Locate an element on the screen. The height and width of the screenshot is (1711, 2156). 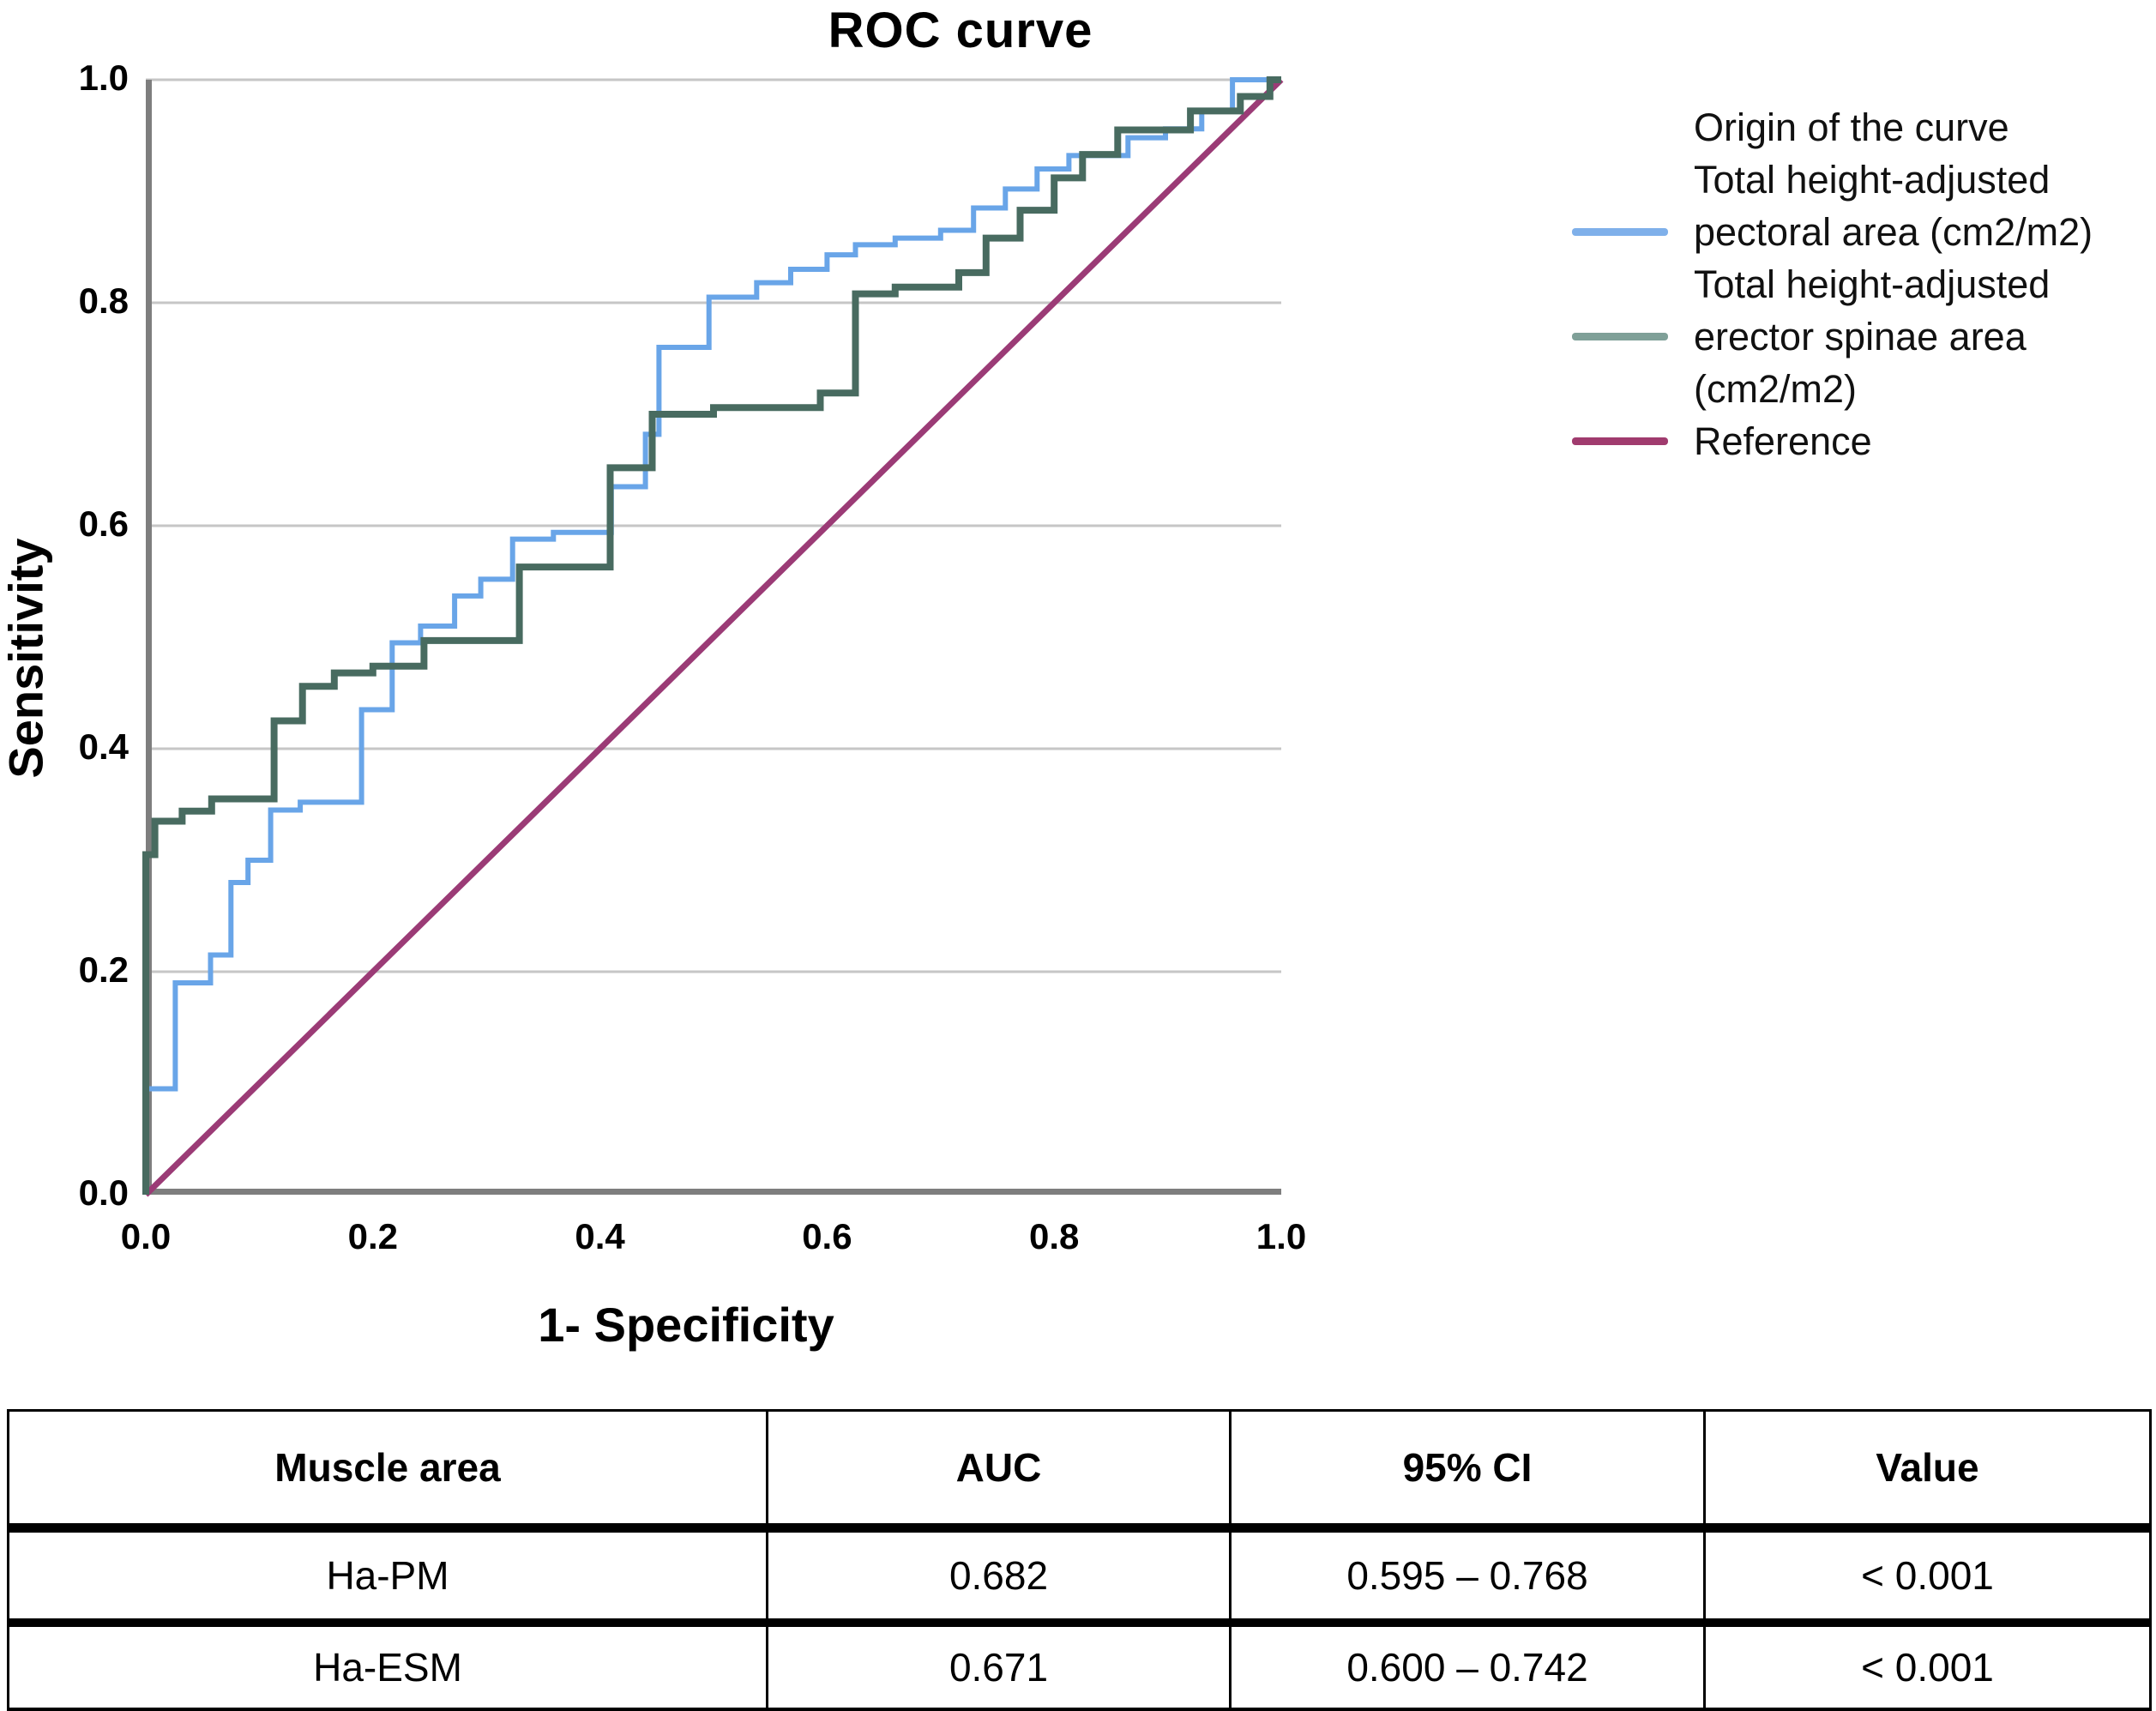
legend-entry-label: Reference is located at coordinates (1783, 441).